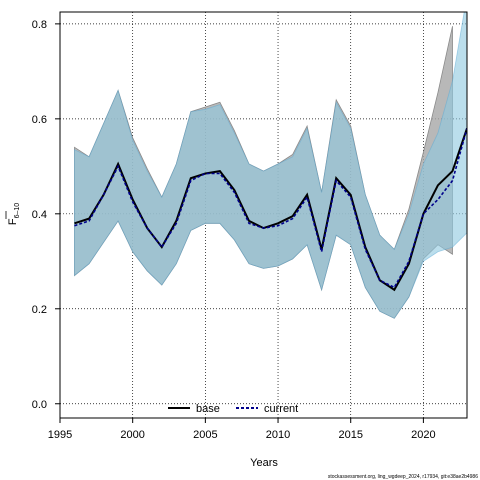  What do you see at coordinates (205, 435) in the screenshot?
I see `x-tick-label: 2005` at bounding box center [205, 435].